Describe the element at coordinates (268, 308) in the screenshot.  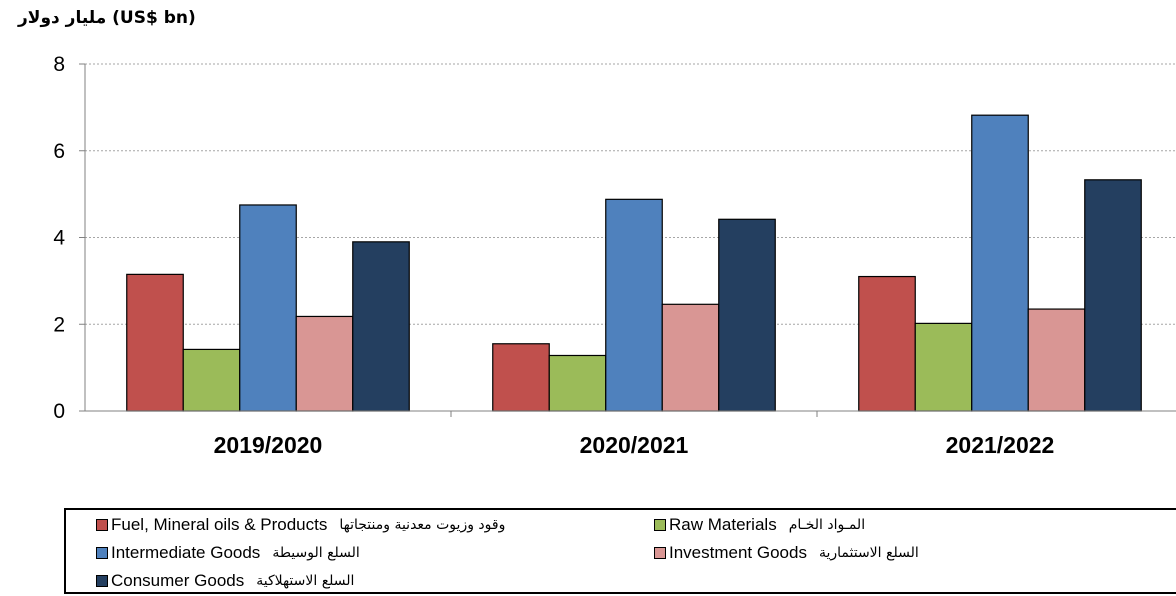
I see `bar-intermediate-goods-2019-2020` at that location.